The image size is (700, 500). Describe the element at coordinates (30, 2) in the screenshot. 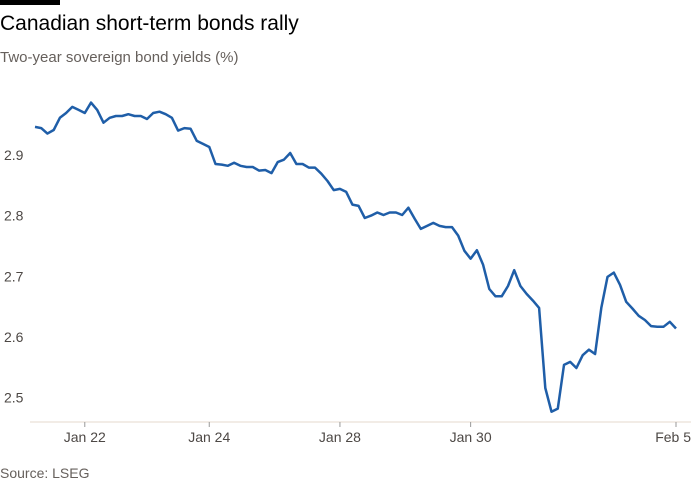

I see `title-bar` at that location.